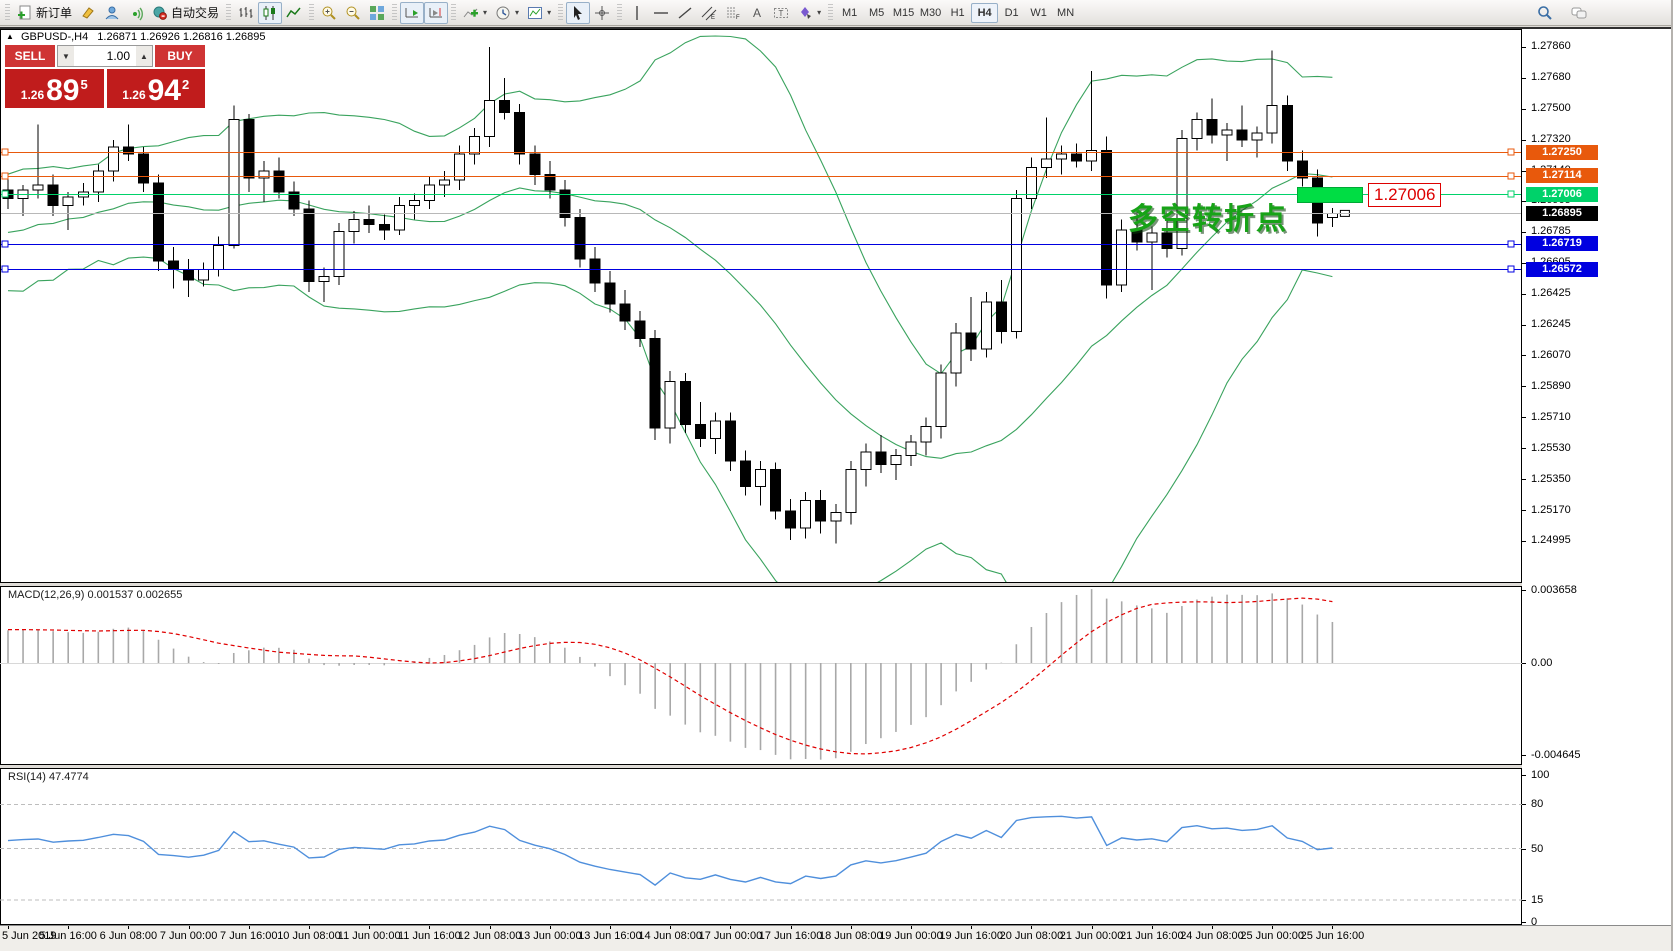  What do you see at coordinates (136, 13) in the screenshot?
I see `signal-button` at bounding box center [136, 13].